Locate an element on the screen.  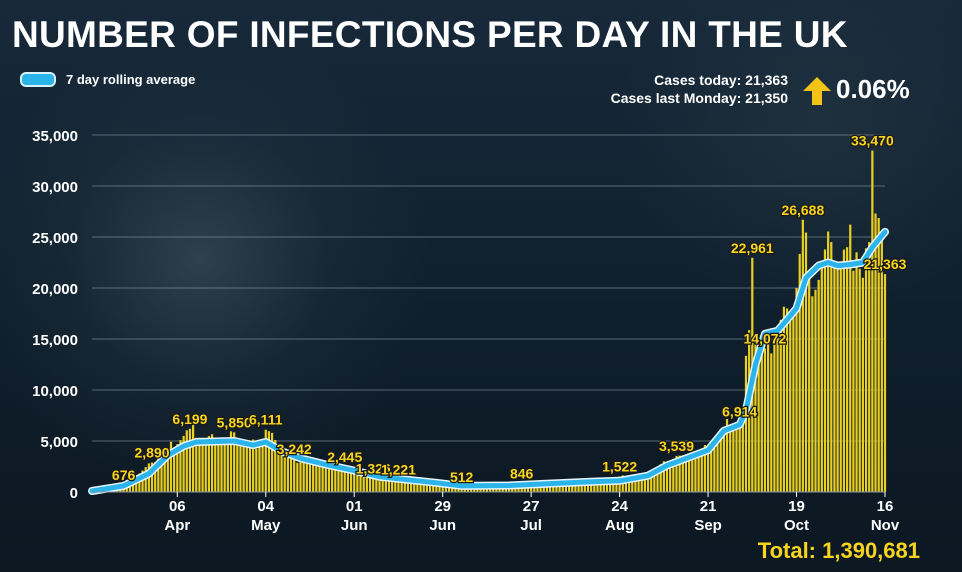
x-tick-month: Sep is located at coordinates (708, 525).